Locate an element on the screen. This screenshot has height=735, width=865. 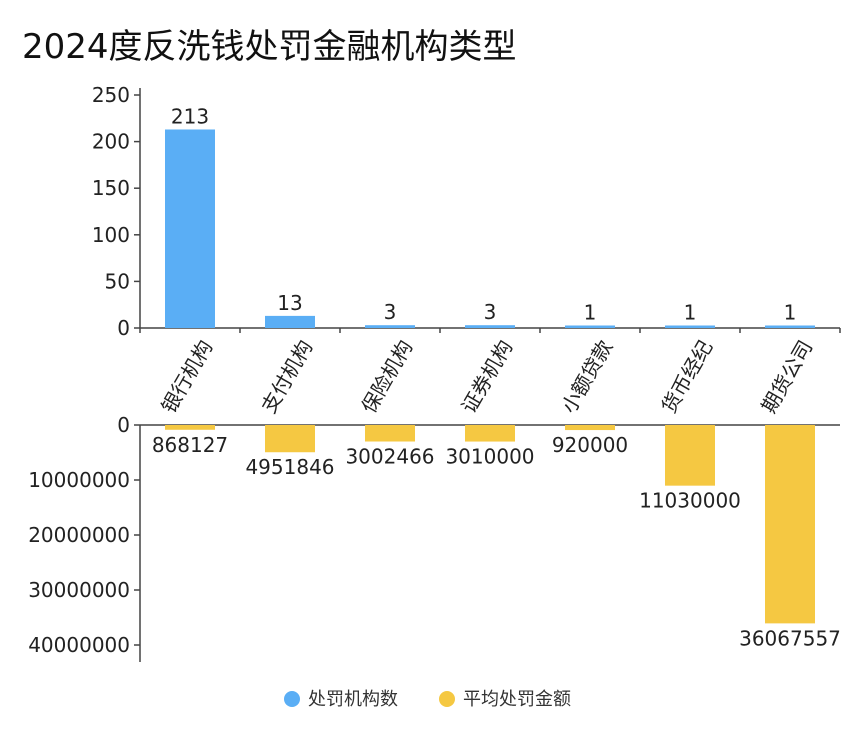
top-y-tick-label: 50 is located at coordinates (117, 281).